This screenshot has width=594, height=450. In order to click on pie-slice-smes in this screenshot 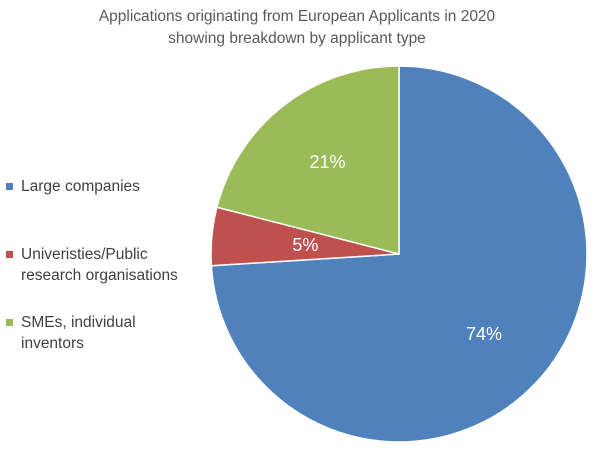, I will do `click(307, 160)`.